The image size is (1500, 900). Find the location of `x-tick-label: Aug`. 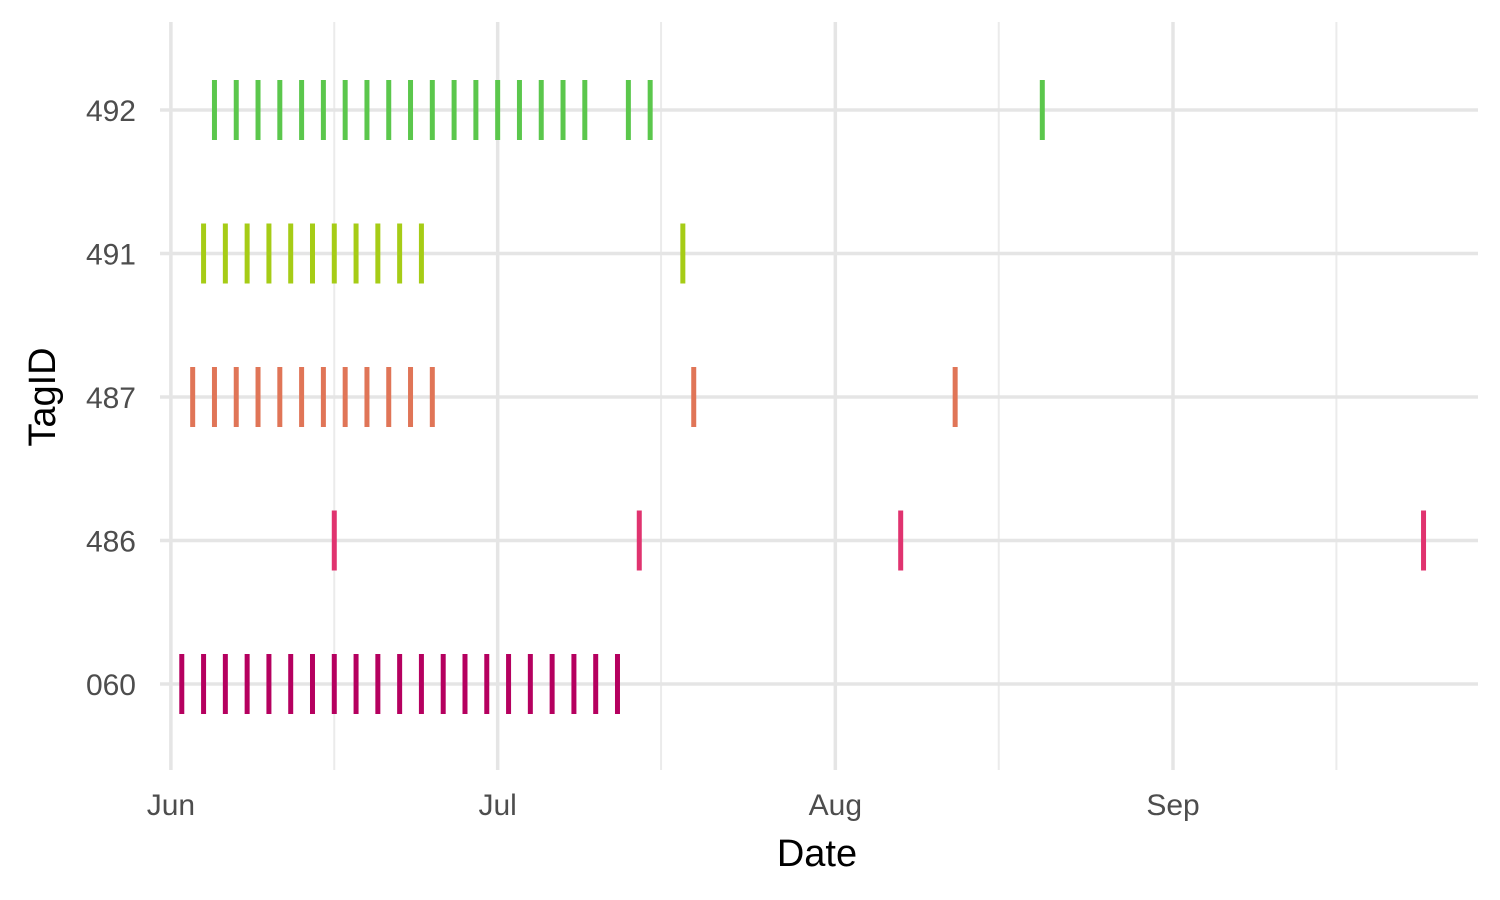

x-tick-label: Aug is located at coordinates (835, 805).